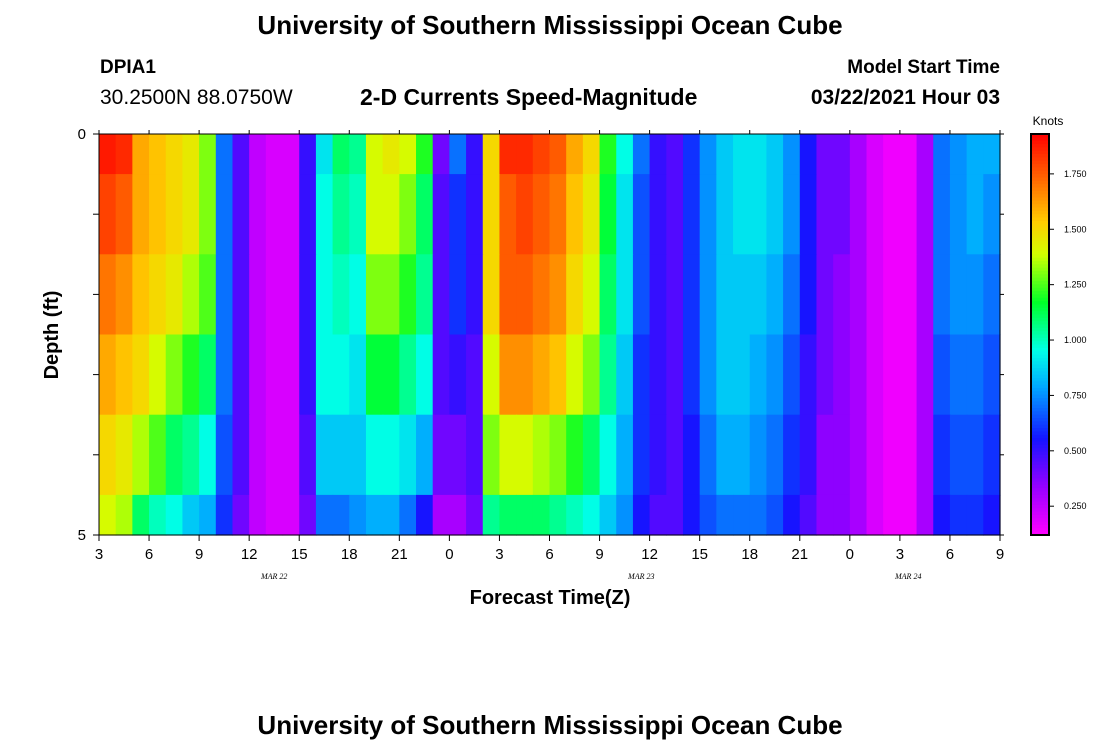 Image resolution: width=1100 pixels, height=750 pixels. I want to click on date-label: MAR 24, so click(907, 576).